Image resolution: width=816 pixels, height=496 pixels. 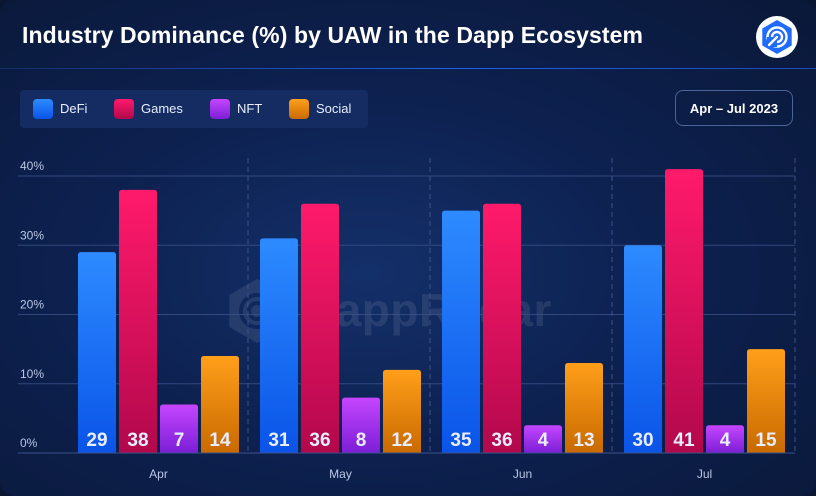 I want to click on x-tick-label: Jun, so click(x=522, y=474).